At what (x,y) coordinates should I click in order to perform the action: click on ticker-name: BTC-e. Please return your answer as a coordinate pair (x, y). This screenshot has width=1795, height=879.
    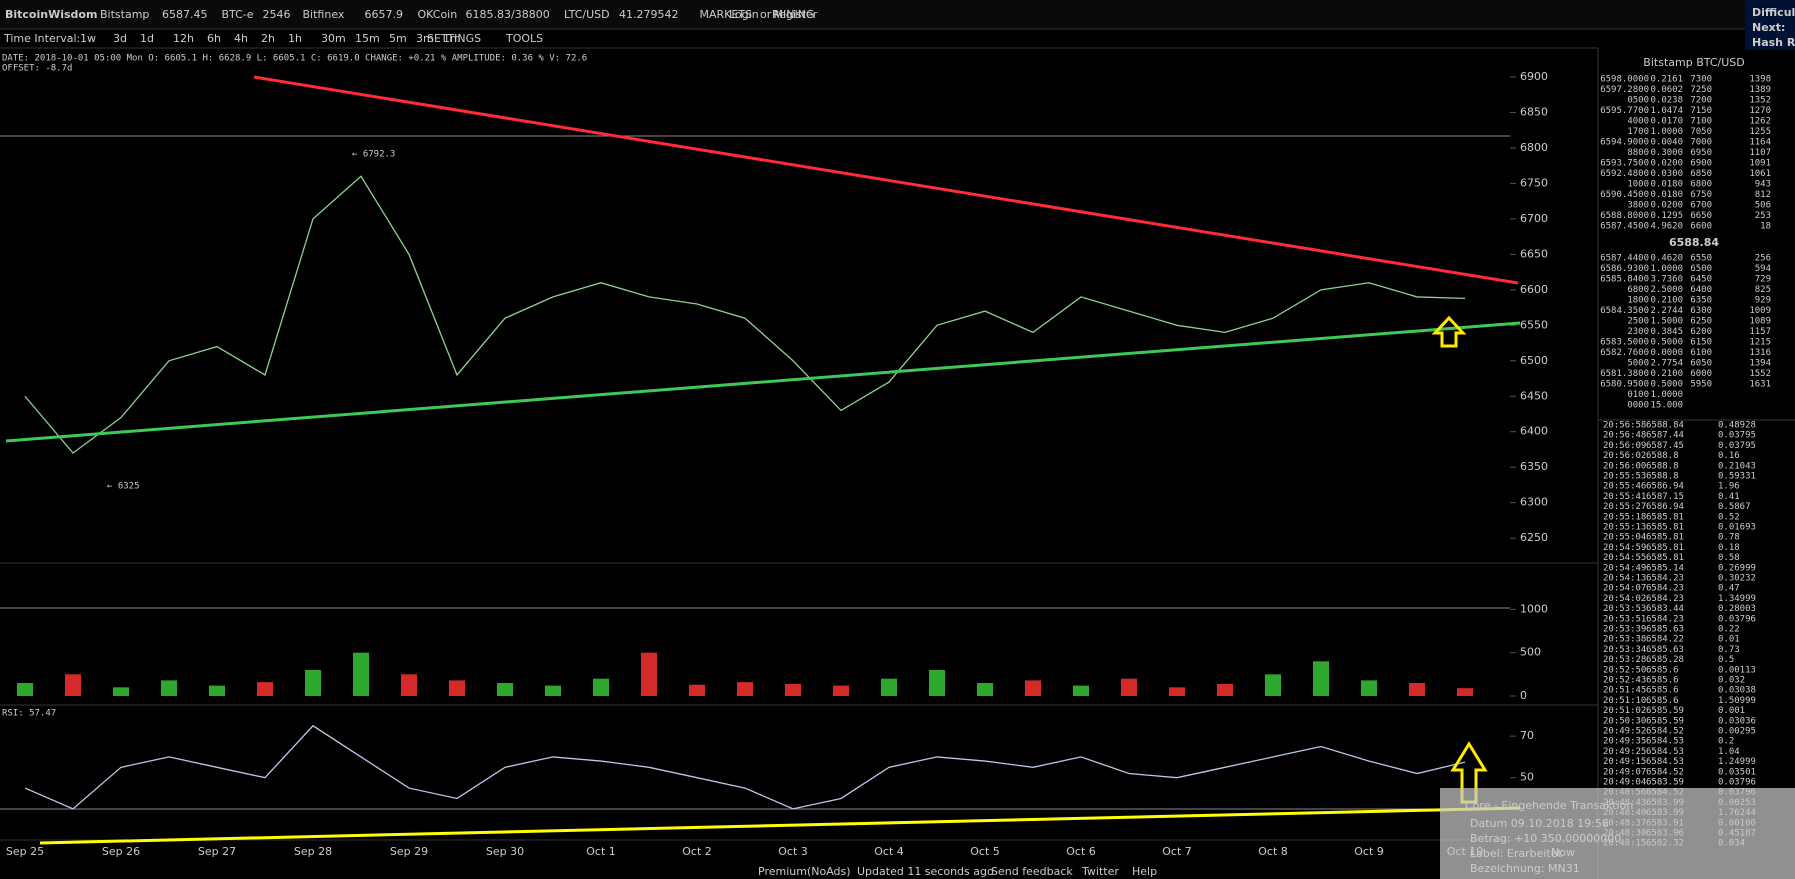
    Looking at the image, I should click on (238, 14).